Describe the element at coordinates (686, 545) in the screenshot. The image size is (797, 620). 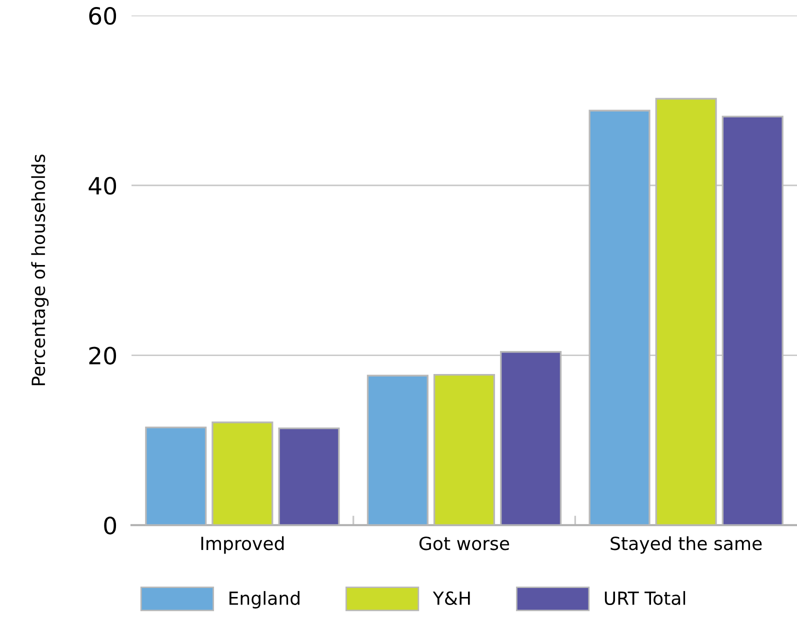
I see `x-tick-label: Stayed the same` at that location.